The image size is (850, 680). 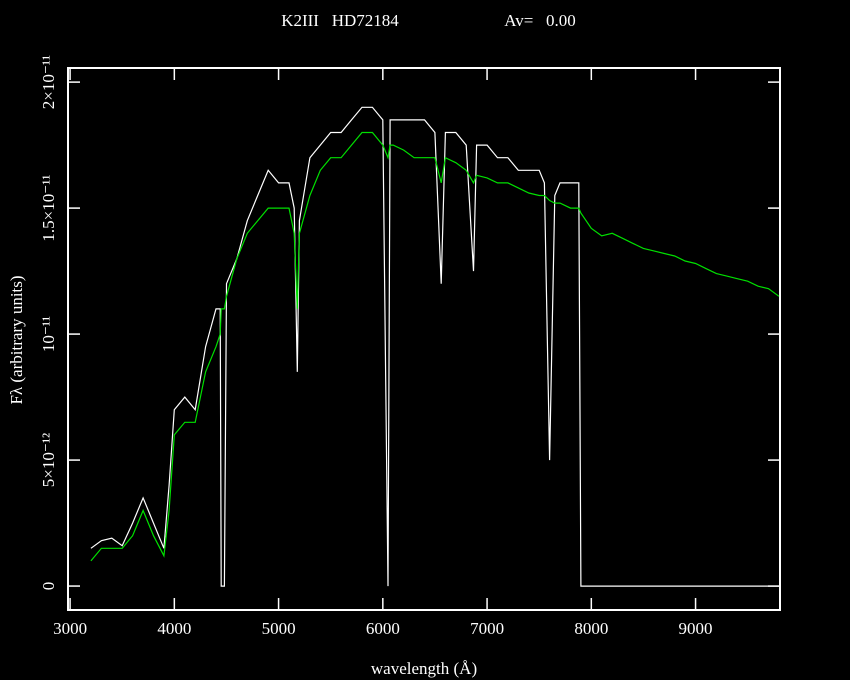 I want to click on x-tick-label: 5000, so click(x=279, y=628).